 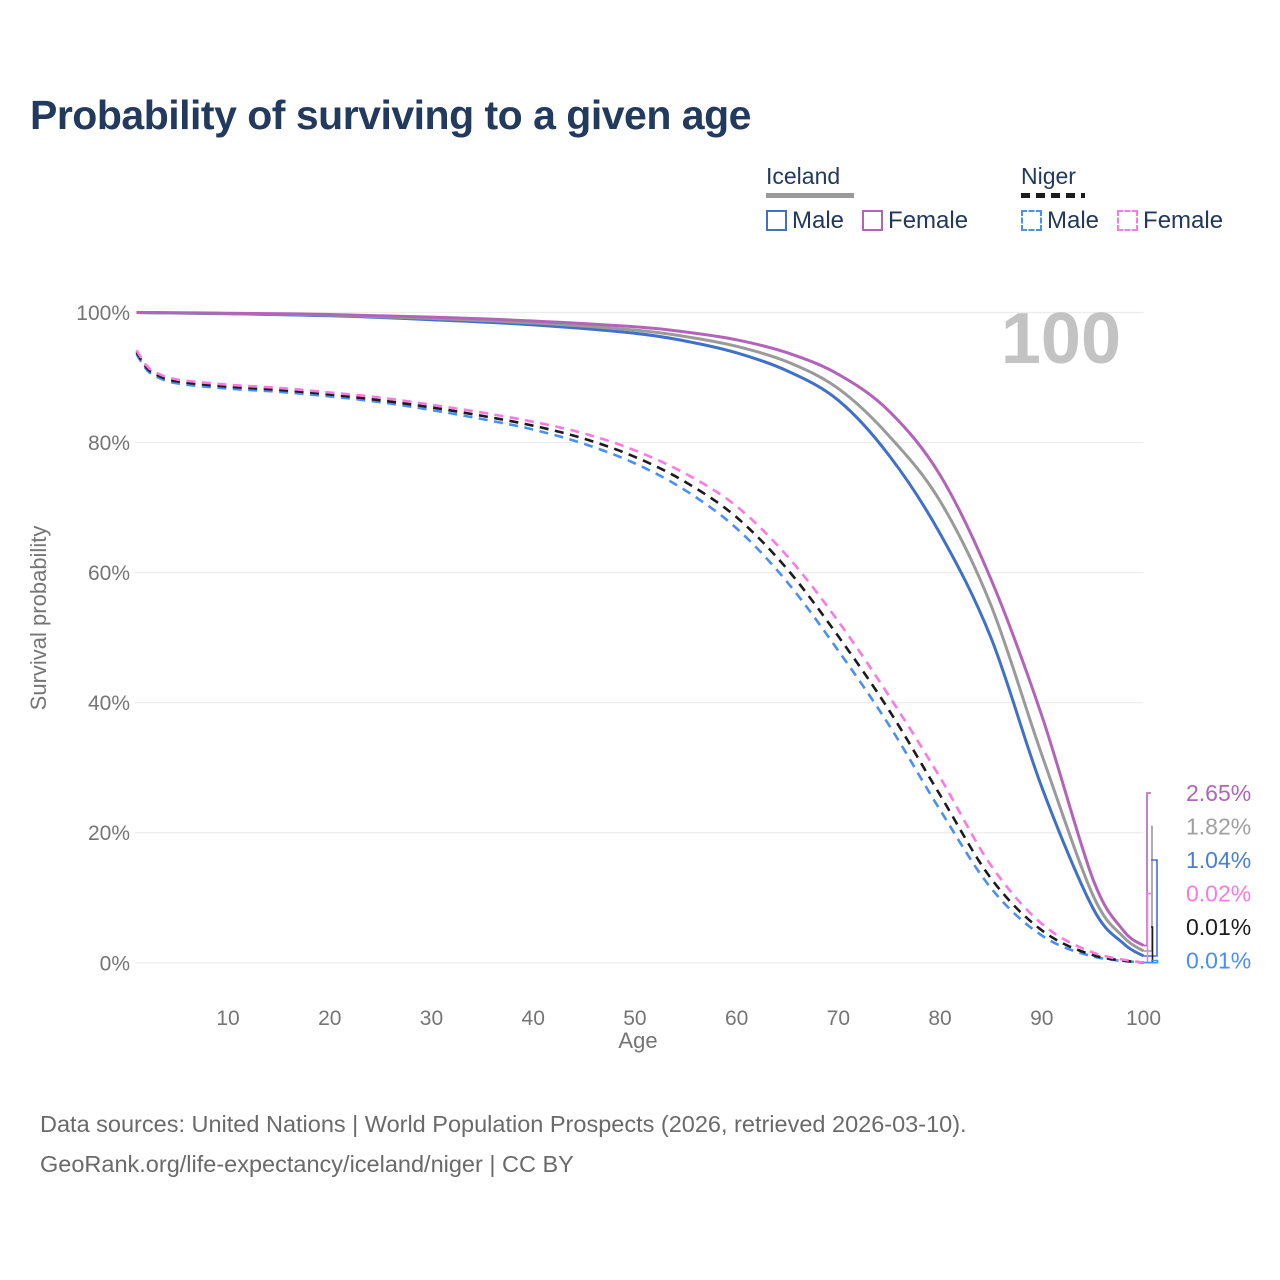 I want to click on x-tick-label: 60, so click(x=736, y=1018).